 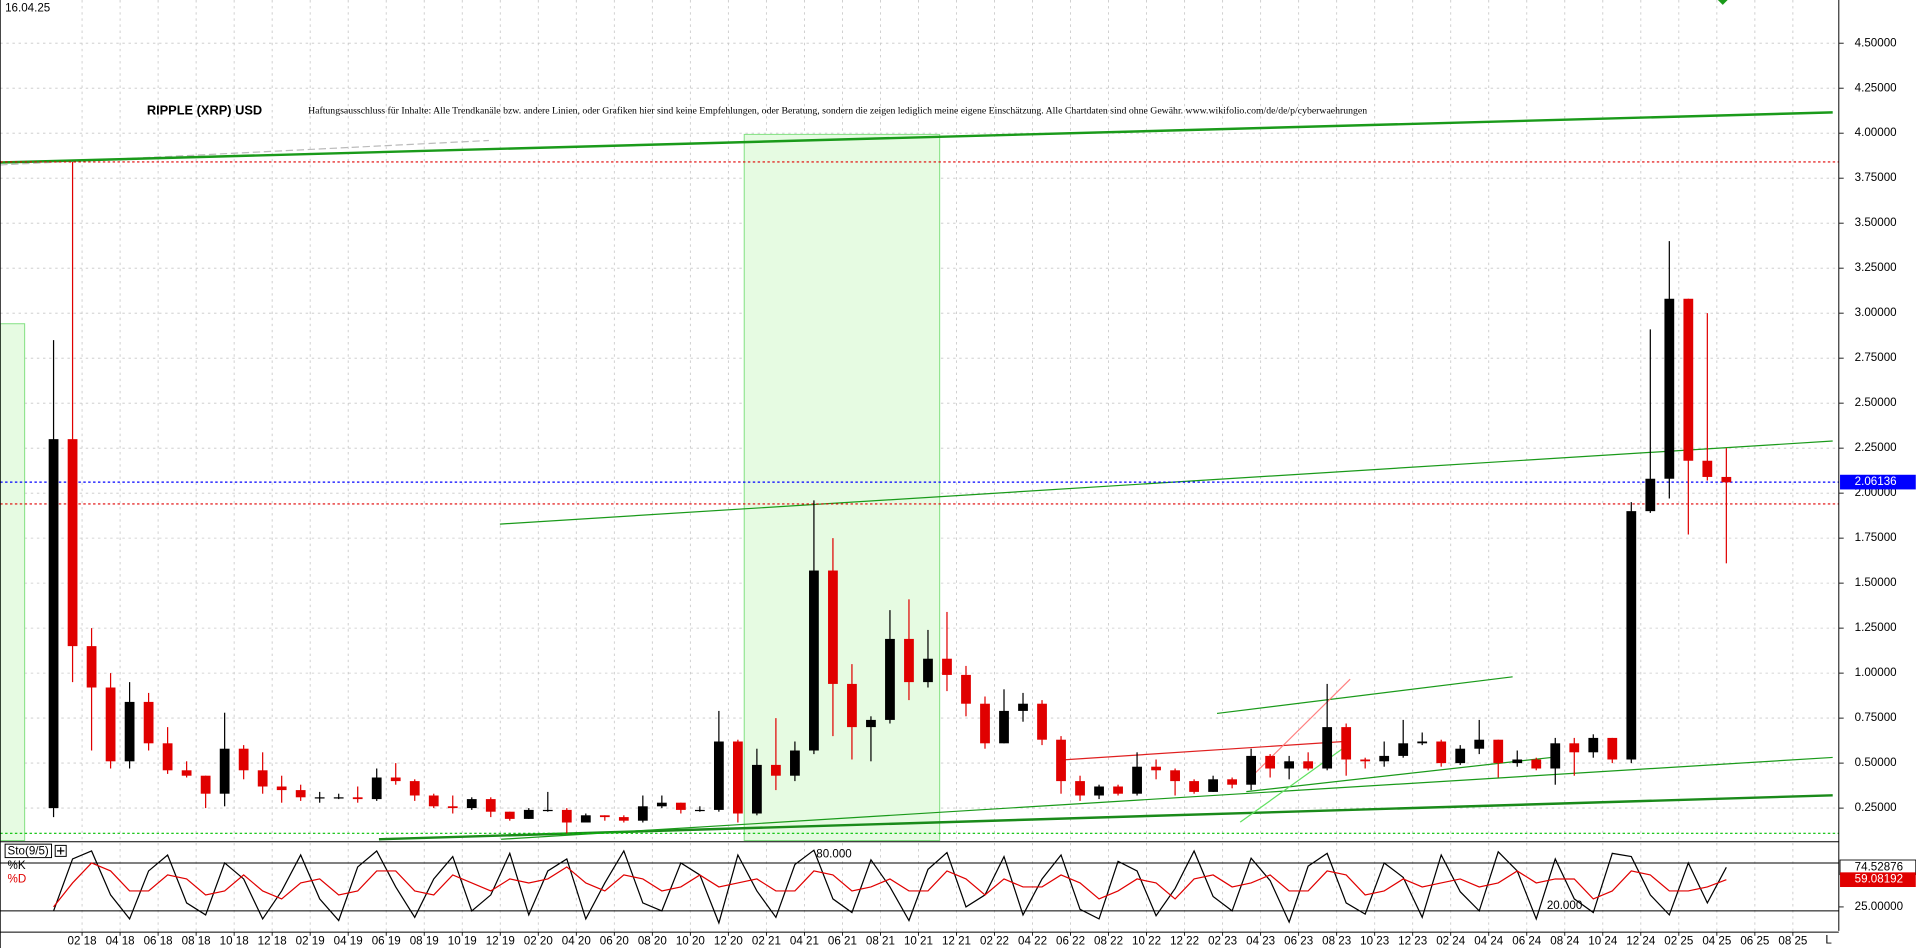 What do you see at coordinates (1070, 940) in the screenshot?
I see `x-tick-label: 06 22` at bounding box center [1070, 940].